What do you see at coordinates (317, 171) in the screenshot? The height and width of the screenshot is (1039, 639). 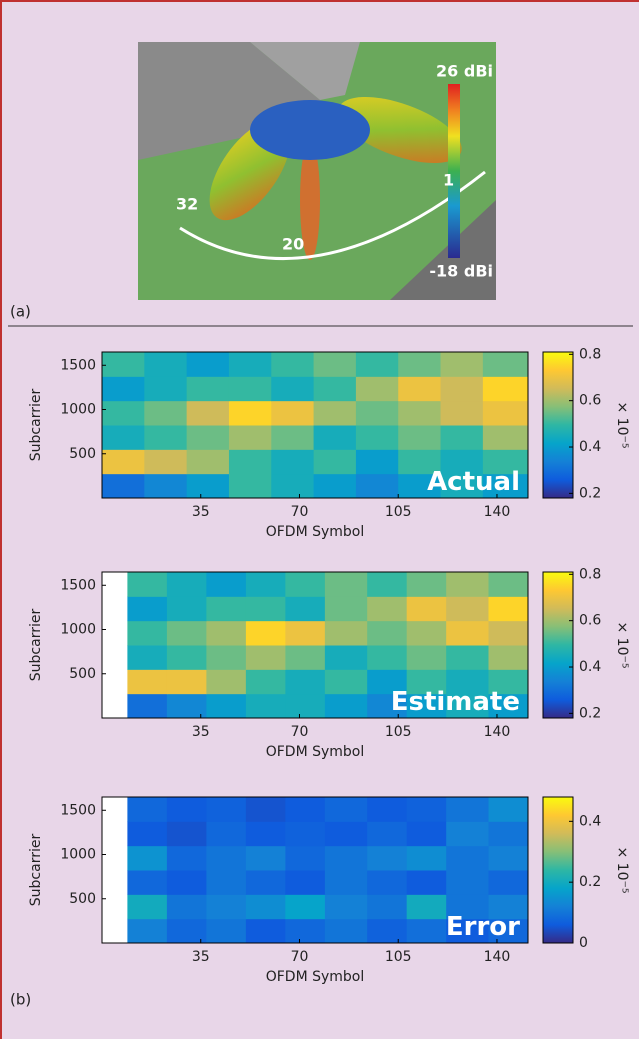 I see `panel-a-image` at bounding box center [317, 171].